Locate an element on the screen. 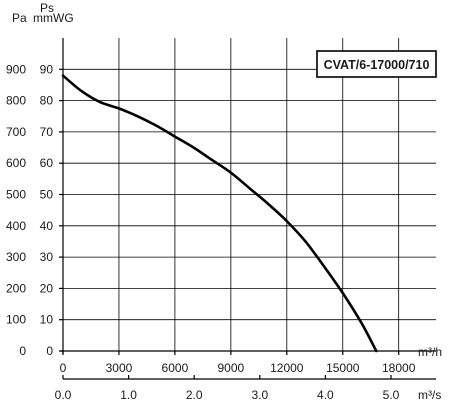 The width and height of the screenshot is (450, 403). y-tick-label-mmwg: 90 is located at coordinates (47, 69).